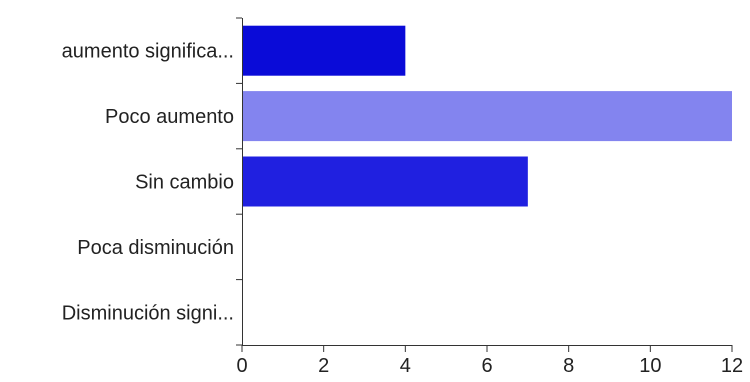 The image size is (750, 382). What do you see at coordinates (241, 366) in the screenshot?
I see `x-tick-label-0: 0` at bounding box center [241, 366].